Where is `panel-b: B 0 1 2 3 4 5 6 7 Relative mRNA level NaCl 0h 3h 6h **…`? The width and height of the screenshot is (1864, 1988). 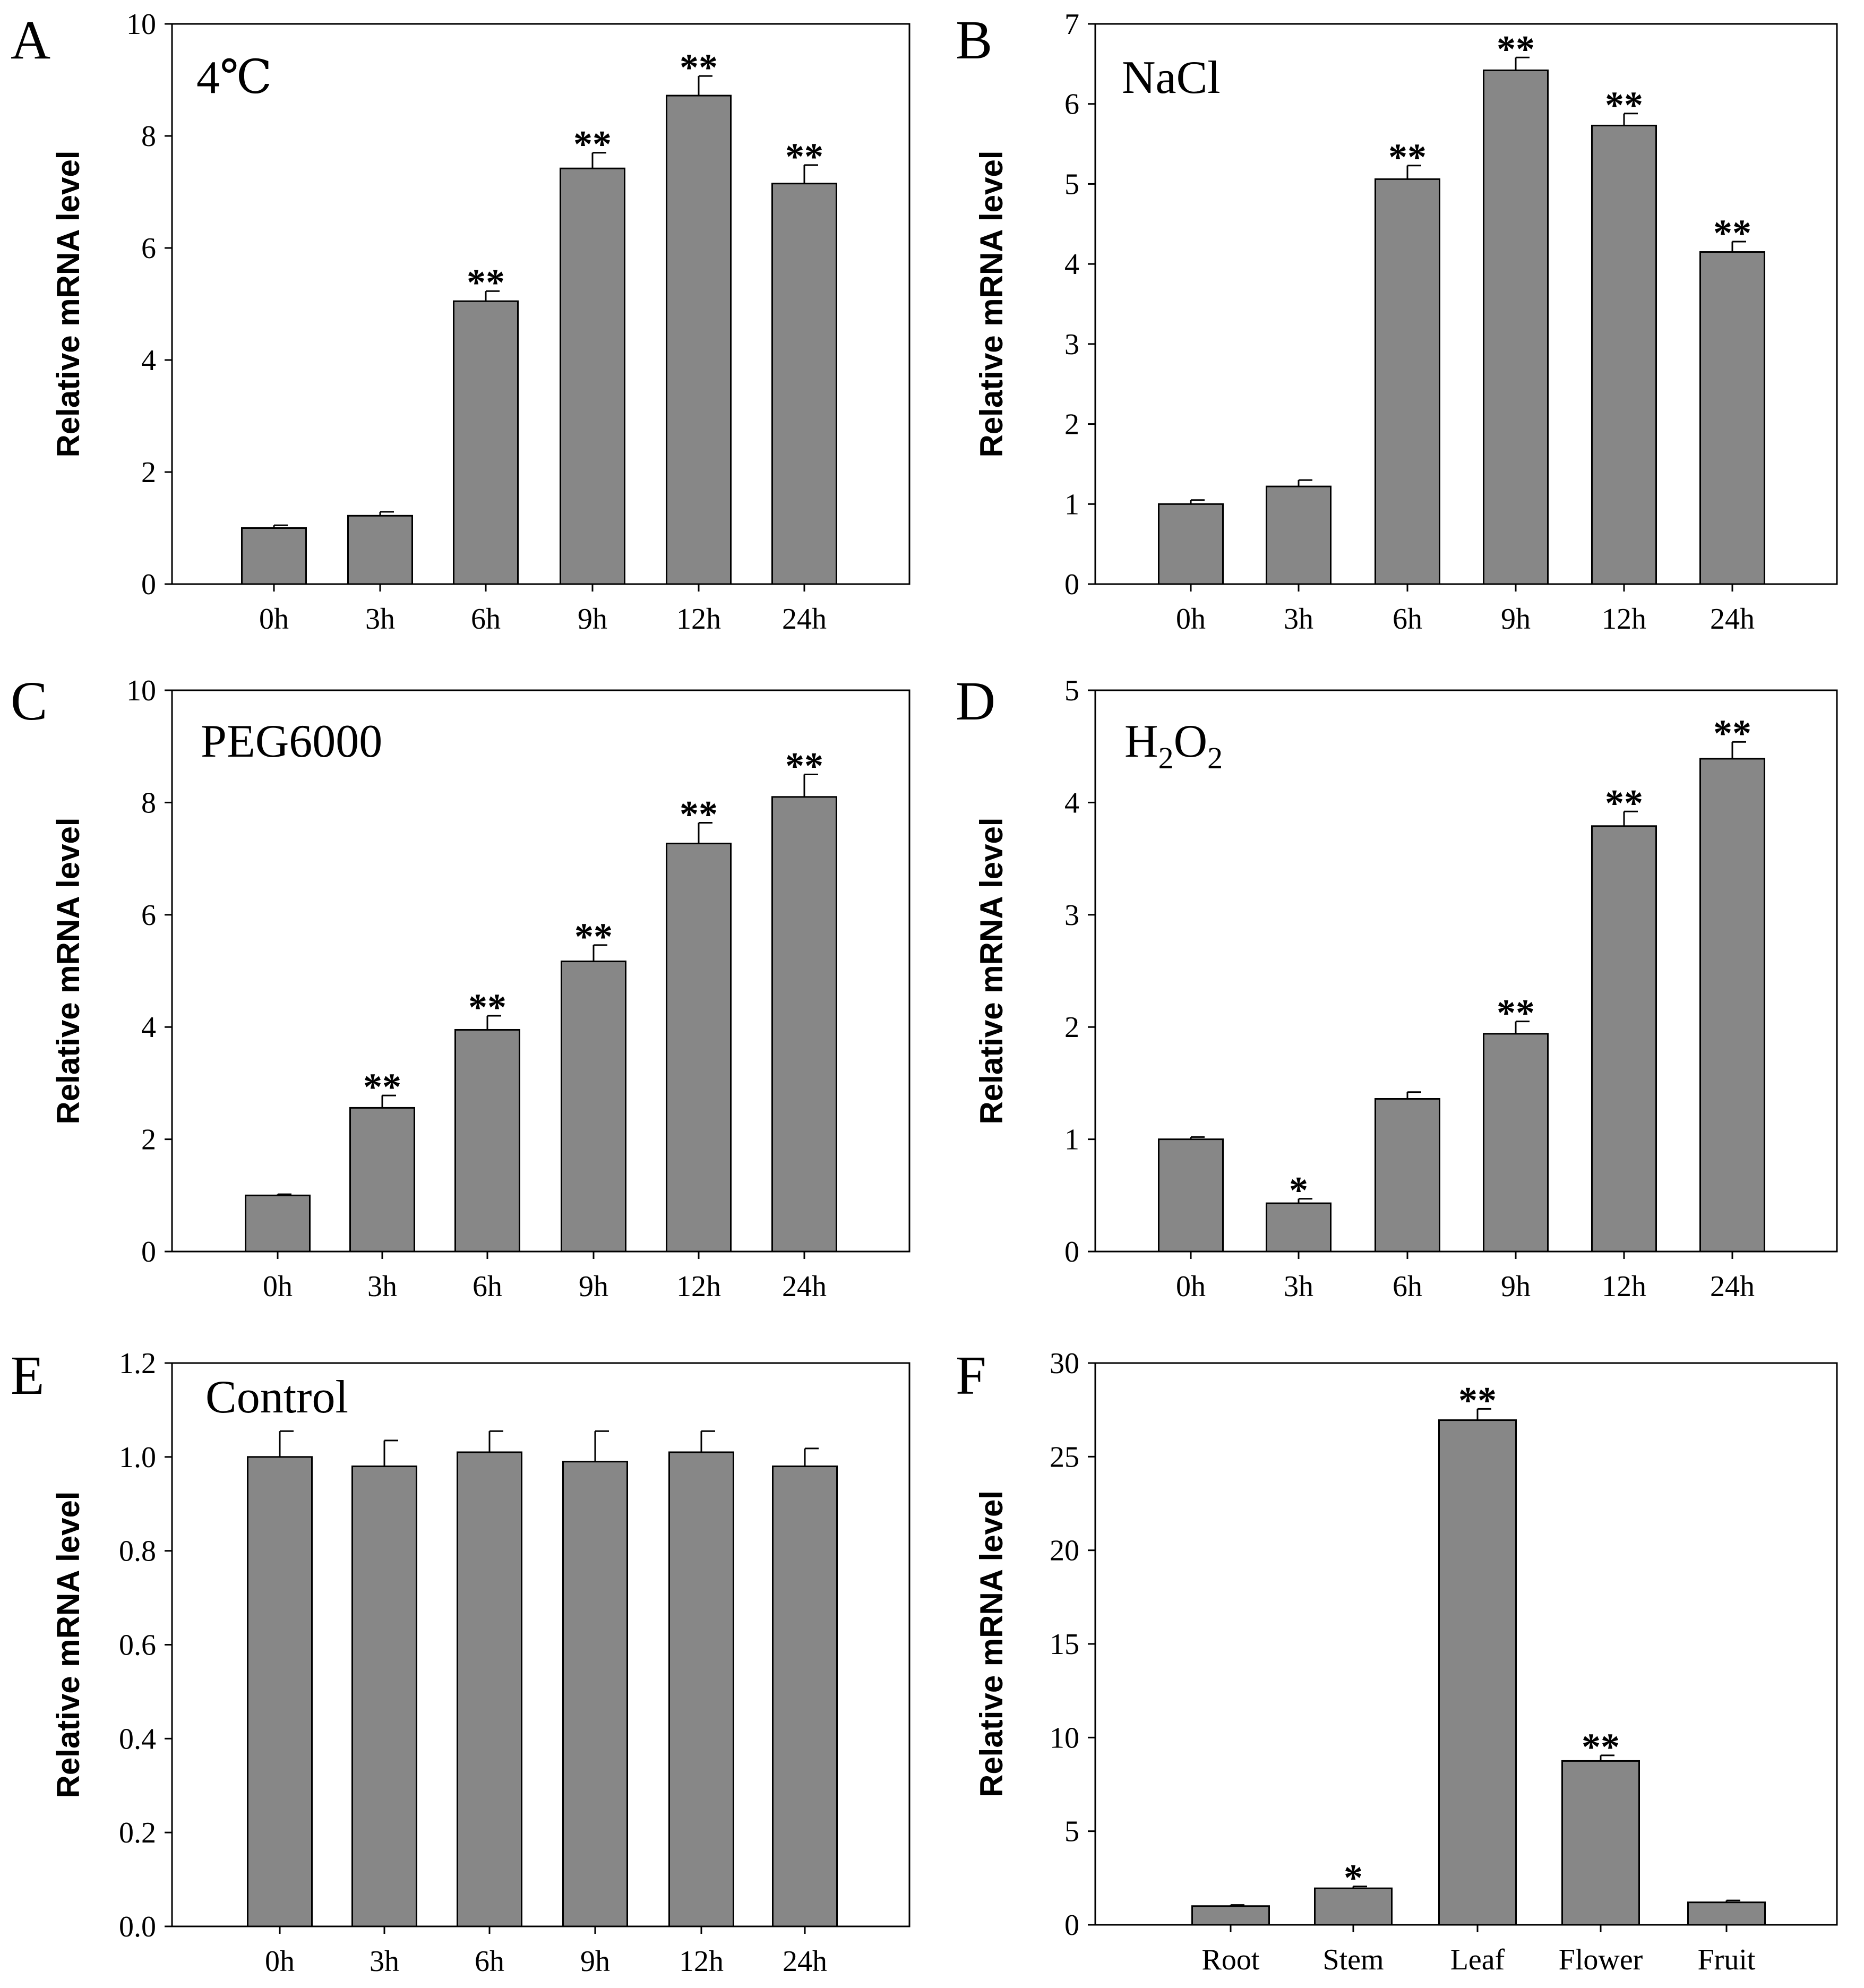
panel-b: B 0 1 2 3 4 5 6 7 Relative mRNA level NaCl 0h 3h 6h **… is located at coordinates (1397, 322).